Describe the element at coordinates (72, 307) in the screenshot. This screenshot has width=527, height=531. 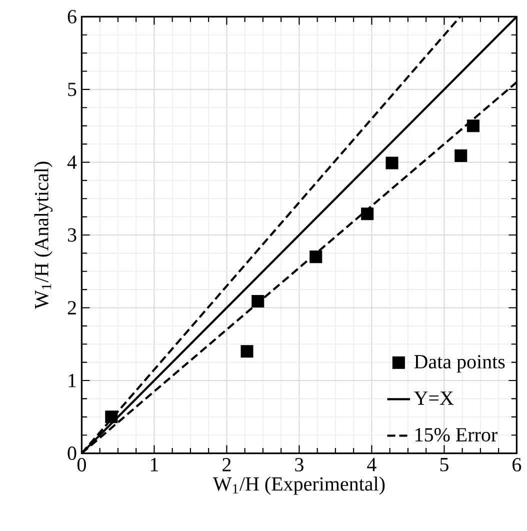
I see `y-tick-label: 2` at that location.